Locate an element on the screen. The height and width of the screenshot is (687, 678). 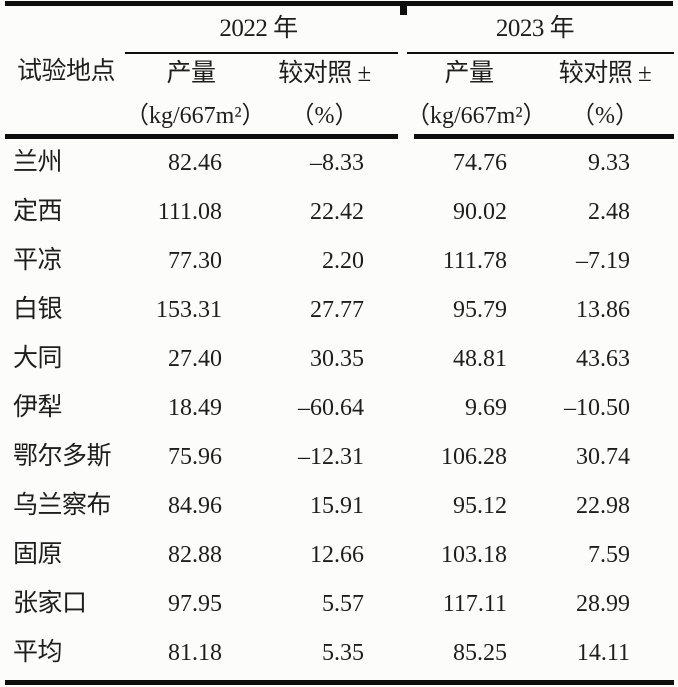
delta-2022-cell: 27.77 is located at coordinates (337, 309).